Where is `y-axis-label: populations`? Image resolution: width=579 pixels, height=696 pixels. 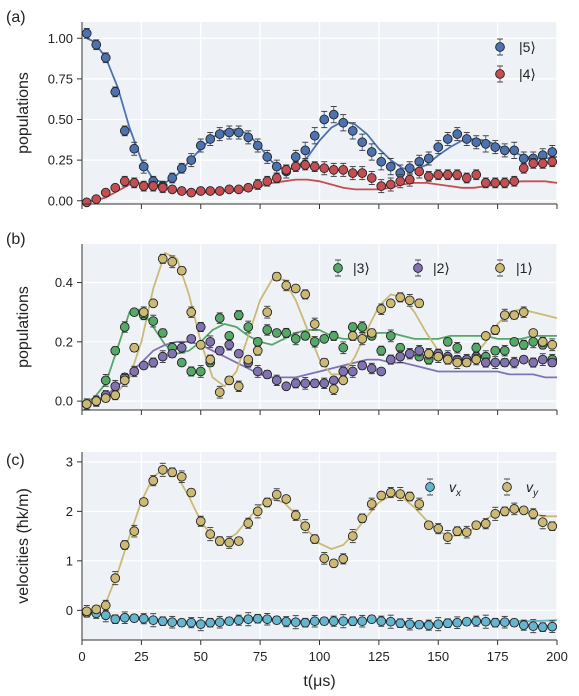 y-axis-label: populations is located at coordinates (23, 327).